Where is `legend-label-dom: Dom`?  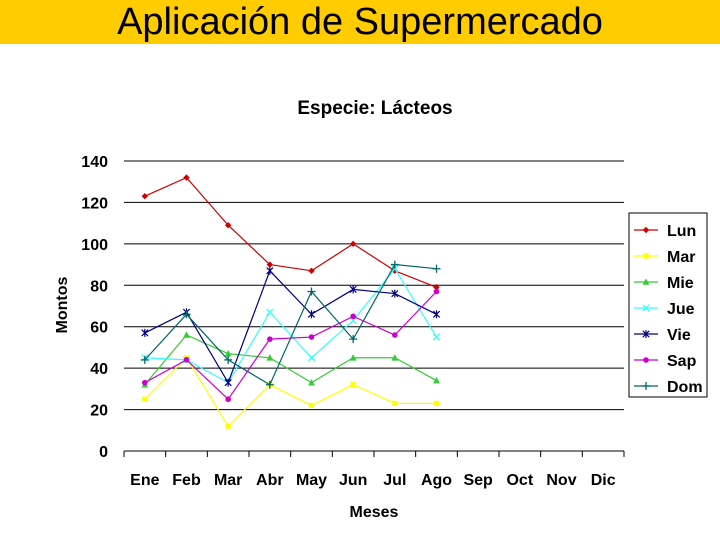 legend-label-dom: Dom is located at coordinates (685, 387).